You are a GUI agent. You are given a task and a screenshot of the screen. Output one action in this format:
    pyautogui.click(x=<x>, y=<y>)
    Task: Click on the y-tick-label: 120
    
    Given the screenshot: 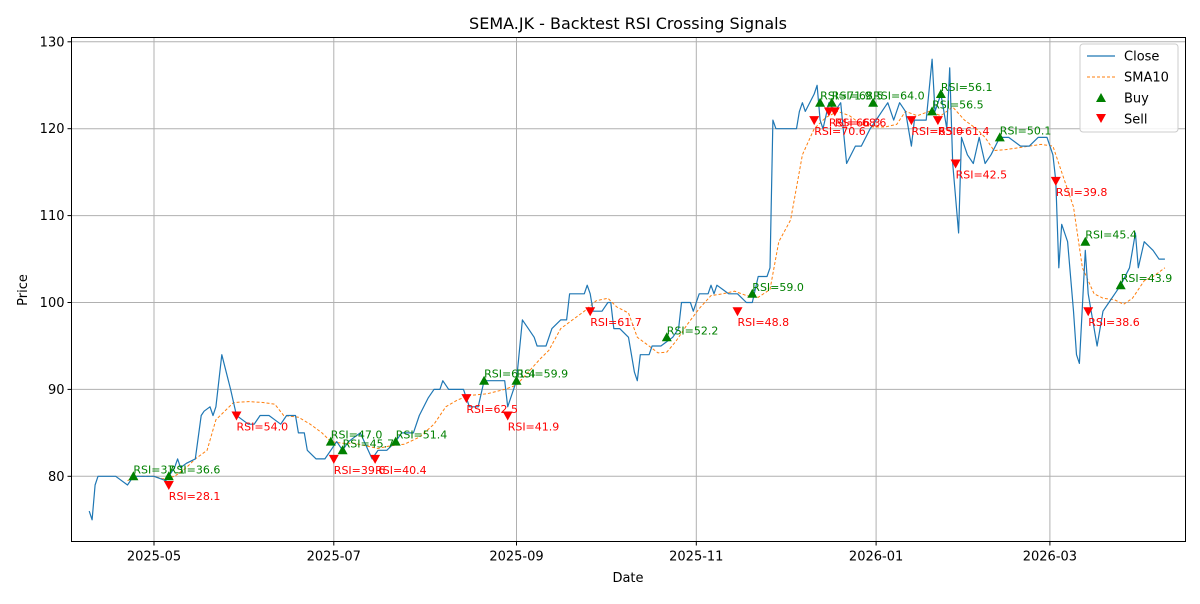 What is the action you would take?
    pyautogui.click(x=52, y=129)
    